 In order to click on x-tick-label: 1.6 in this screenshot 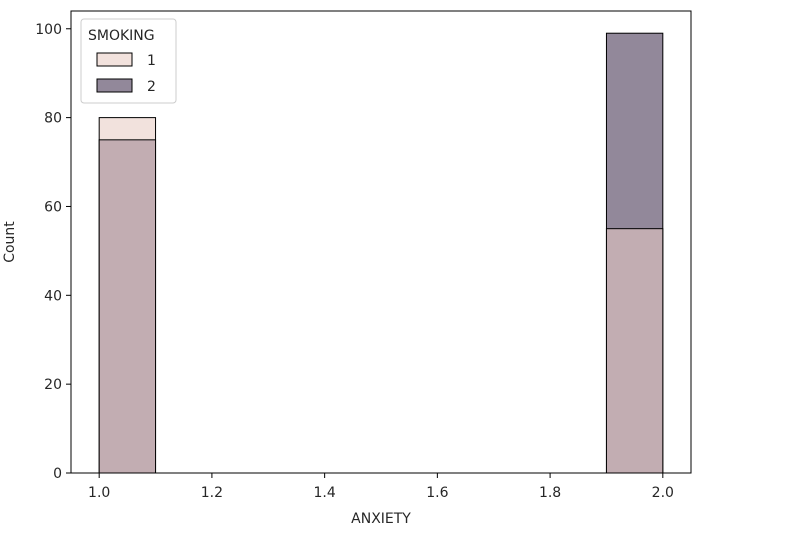, I will do `click(437, 493)`.